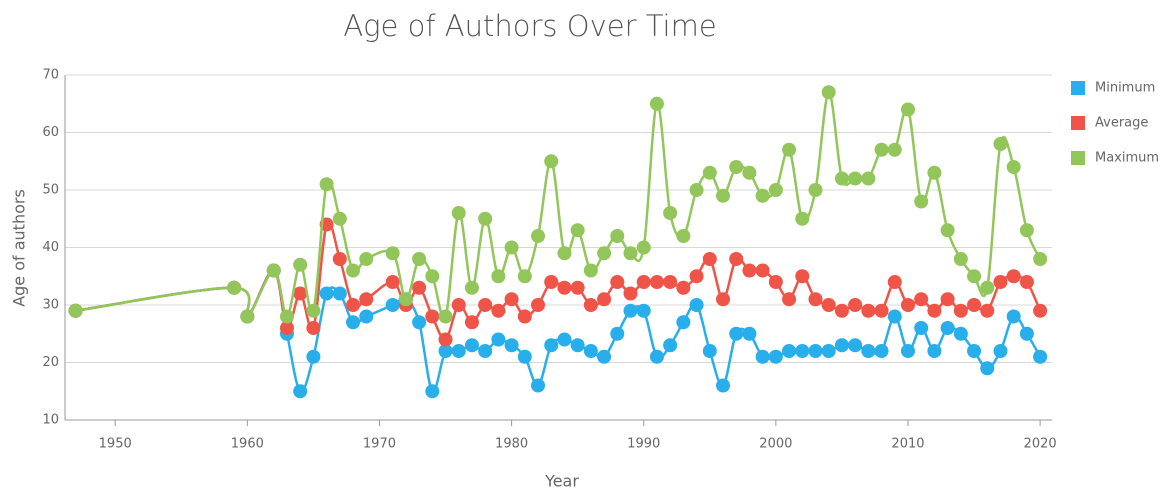 The width and height of the screenshot is (1172, 496). What do you see at coordinates (50, 75) in the screenshot?
I see `y-tick-label: 70` at bounding box center [50, 75].